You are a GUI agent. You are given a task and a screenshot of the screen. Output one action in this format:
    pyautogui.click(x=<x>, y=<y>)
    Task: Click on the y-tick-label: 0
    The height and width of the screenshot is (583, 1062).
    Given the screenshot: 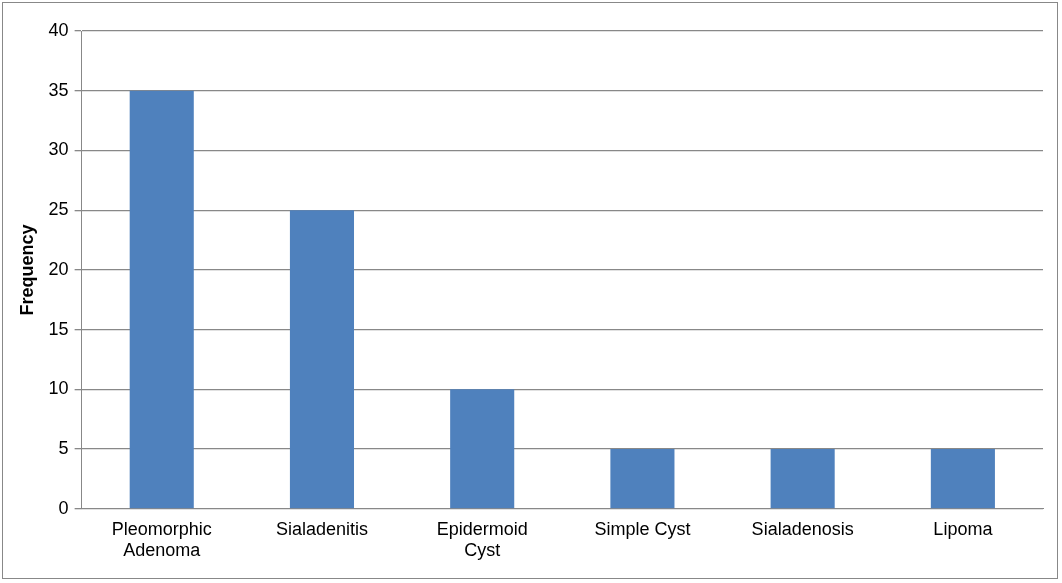 What is the action you would take?
    pyautogui.click(x=63, y=507)
    